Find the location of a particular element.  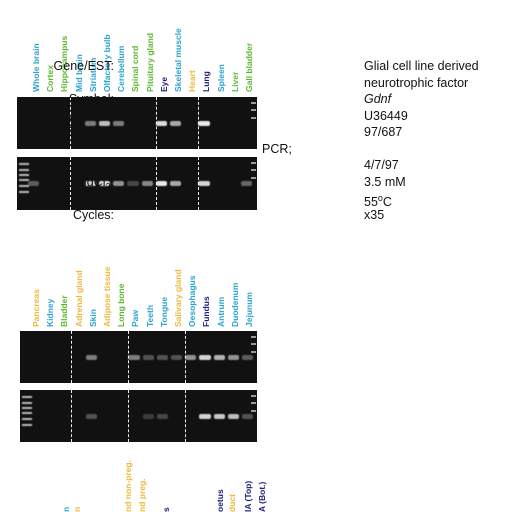

mid-column-label: Bladder is located at coordinates (64, 311).